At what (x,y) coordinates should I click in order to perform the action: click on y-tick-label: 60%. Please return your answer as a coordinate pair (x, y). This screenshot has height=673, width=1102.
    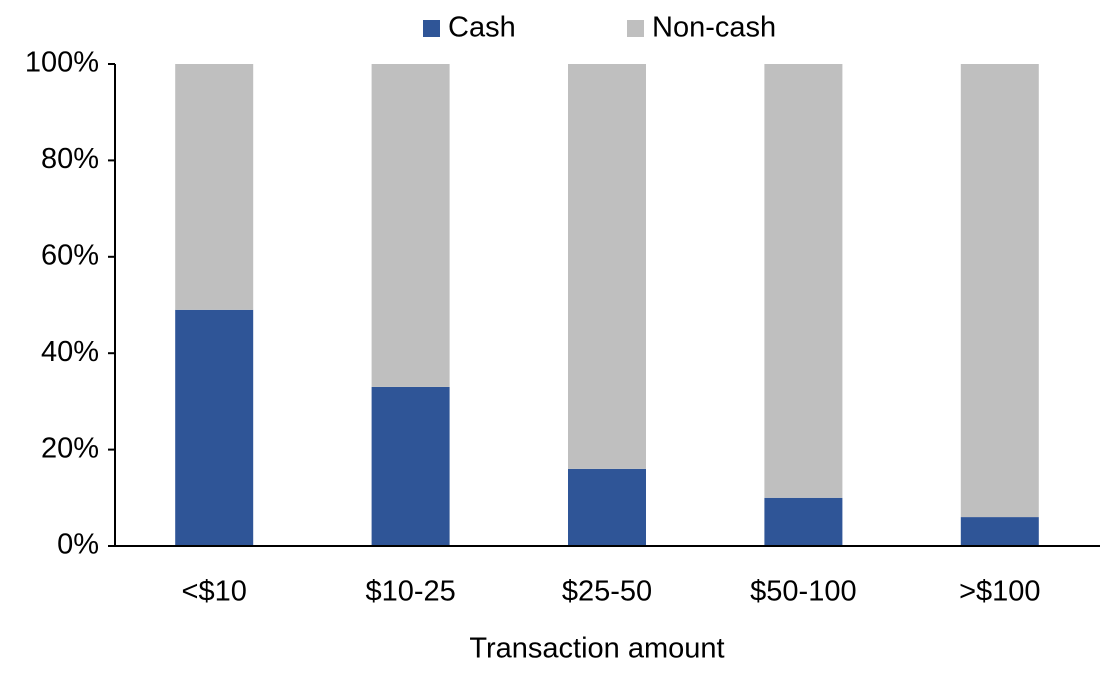
    Looking at the image, I should click on (70, 255).